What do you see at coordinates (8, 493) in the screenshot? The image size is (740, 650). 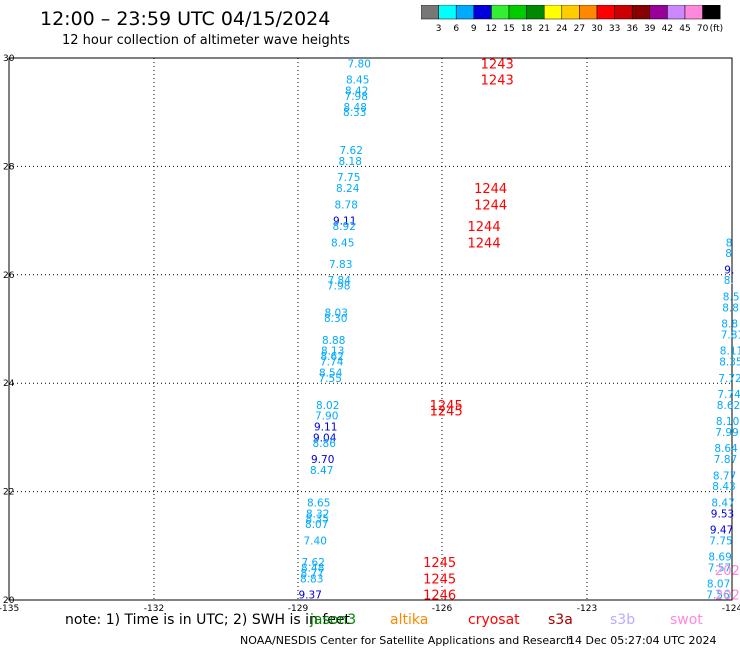 I see `y-tick-label: 22` at bounding box center [8, 493].